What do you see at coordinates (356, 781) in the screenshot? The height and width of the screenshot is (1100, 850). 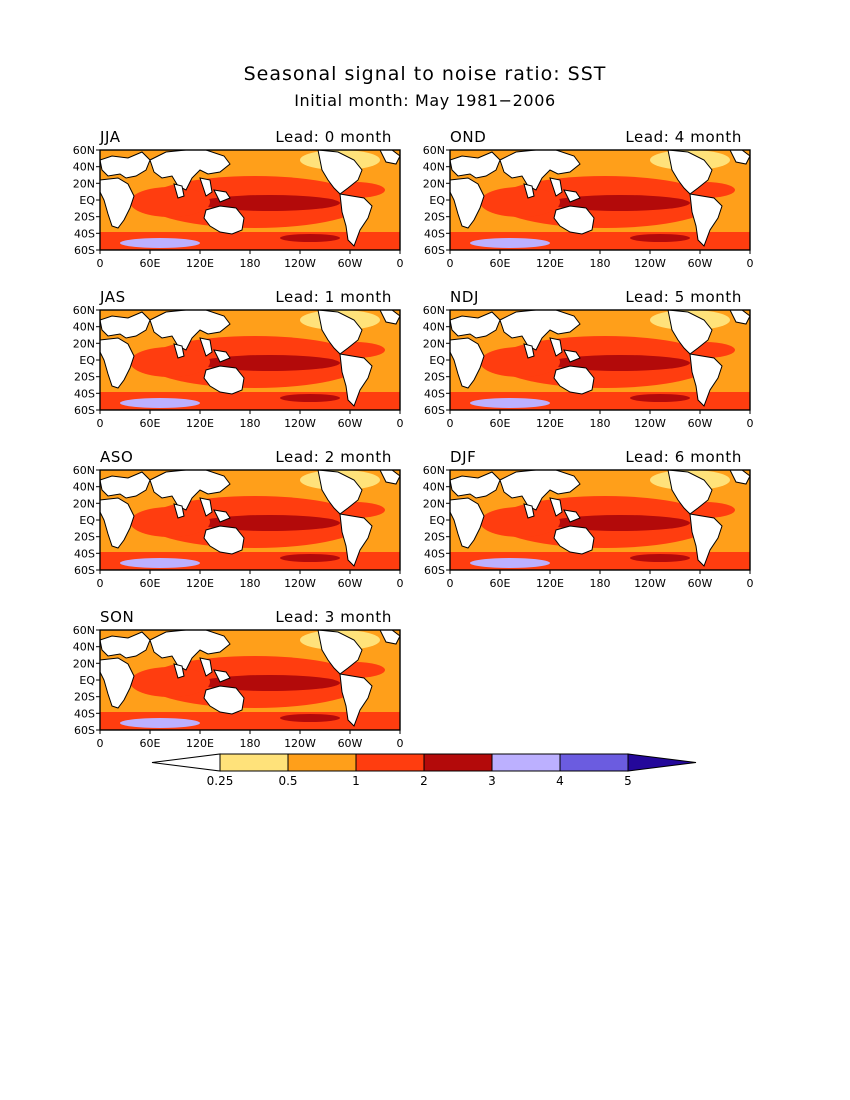 I see `colorbar-label: 1` at bounding box center [356, 781].